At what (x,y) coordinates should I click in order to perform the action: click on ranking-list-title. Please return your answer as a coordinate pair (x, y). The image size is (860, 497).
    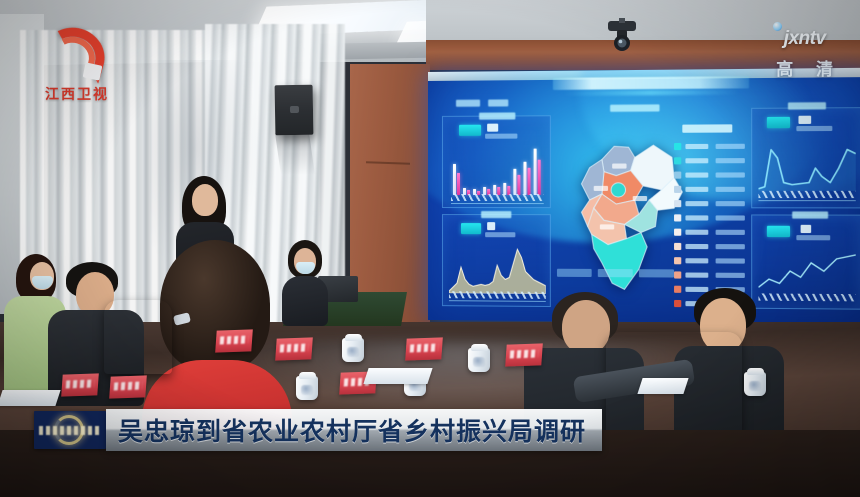
    Looking at the image, I should click on (707, 128).